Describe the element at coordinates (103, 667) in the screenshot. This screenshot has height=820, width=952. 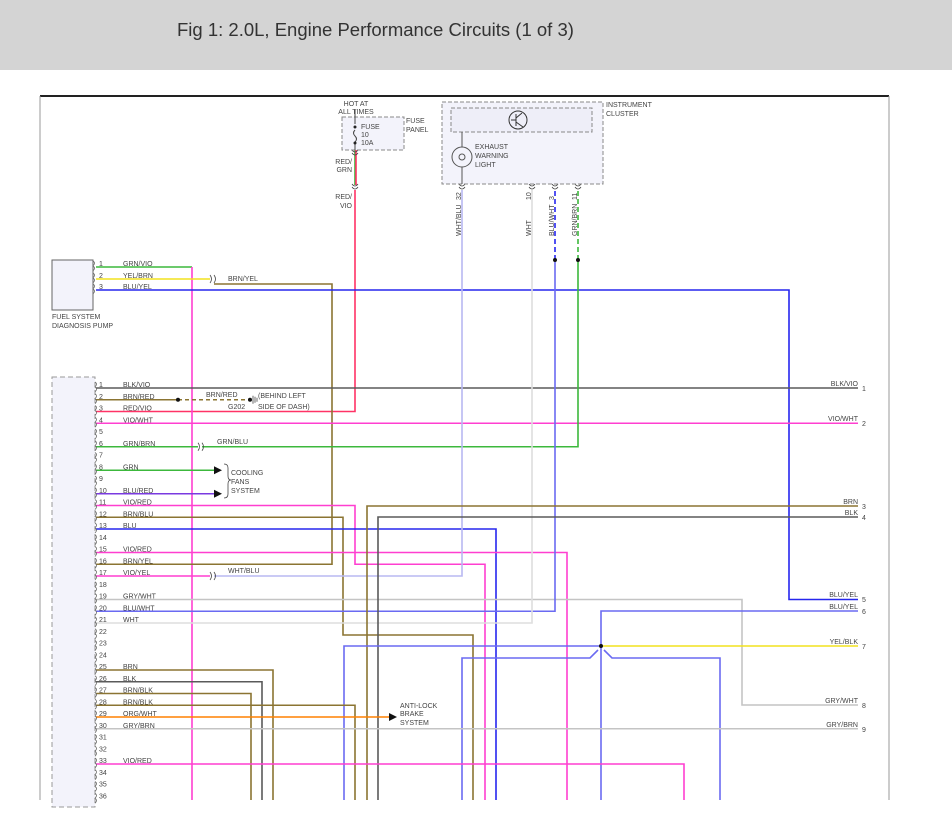
I see `main-pin-number: 25` at that location.